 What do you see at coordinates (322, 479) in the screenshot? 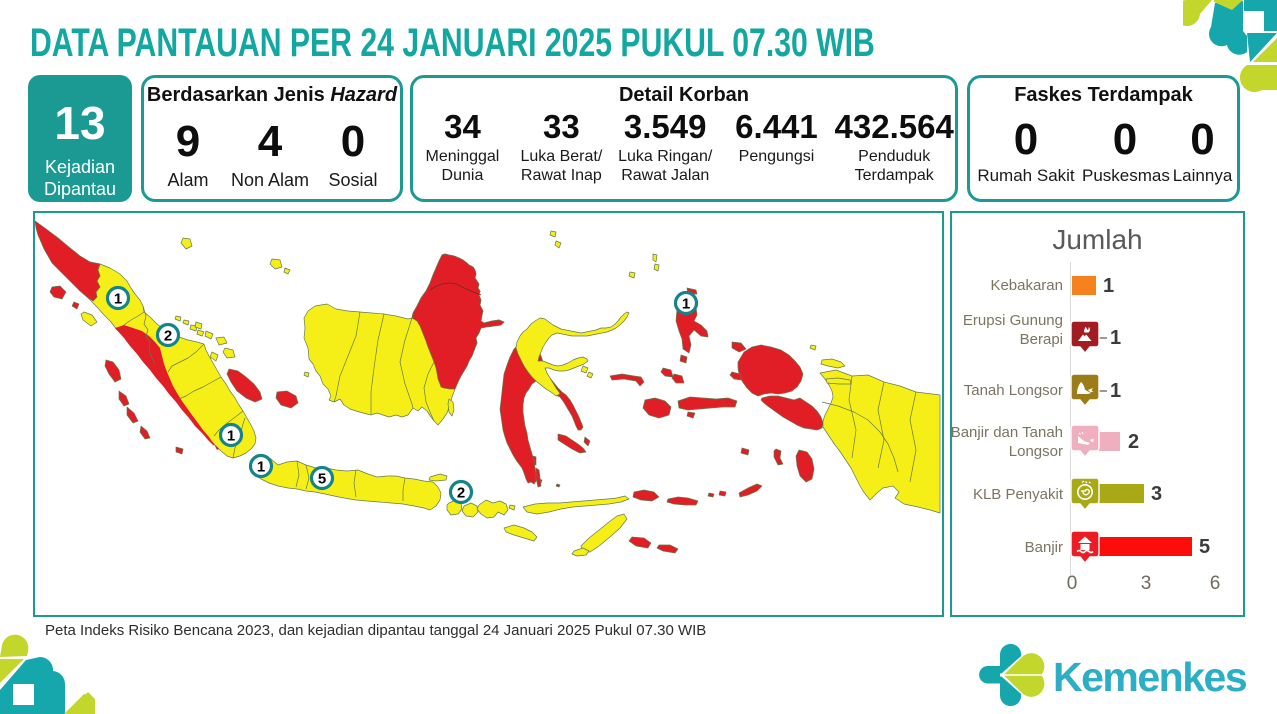
I see `svg-text: 5` at bounding box center [322, 479].